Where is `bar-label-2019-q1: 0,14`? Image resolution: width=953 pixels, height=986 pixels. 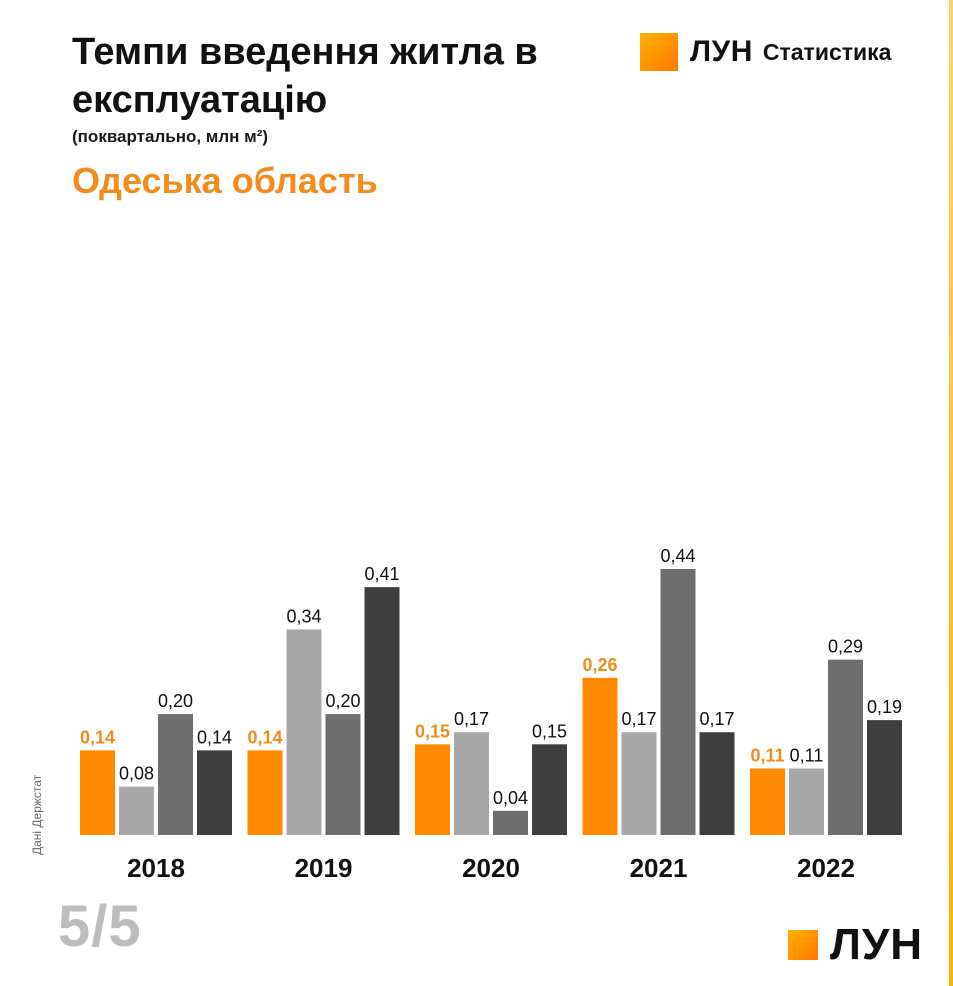
bar-label-2019-q1: 0,14 is located at coordinates (264, 737).